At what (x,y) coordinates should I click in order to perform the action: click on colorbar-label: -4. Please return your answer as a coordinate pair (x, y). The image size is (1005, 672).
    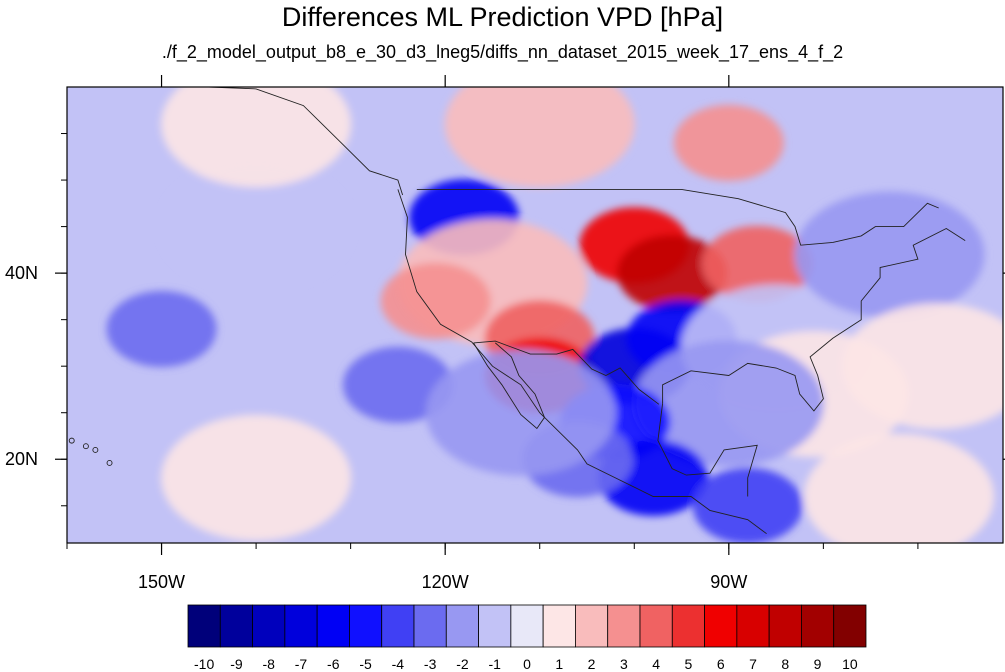
    Looking at the image, I should click on (398, 664).